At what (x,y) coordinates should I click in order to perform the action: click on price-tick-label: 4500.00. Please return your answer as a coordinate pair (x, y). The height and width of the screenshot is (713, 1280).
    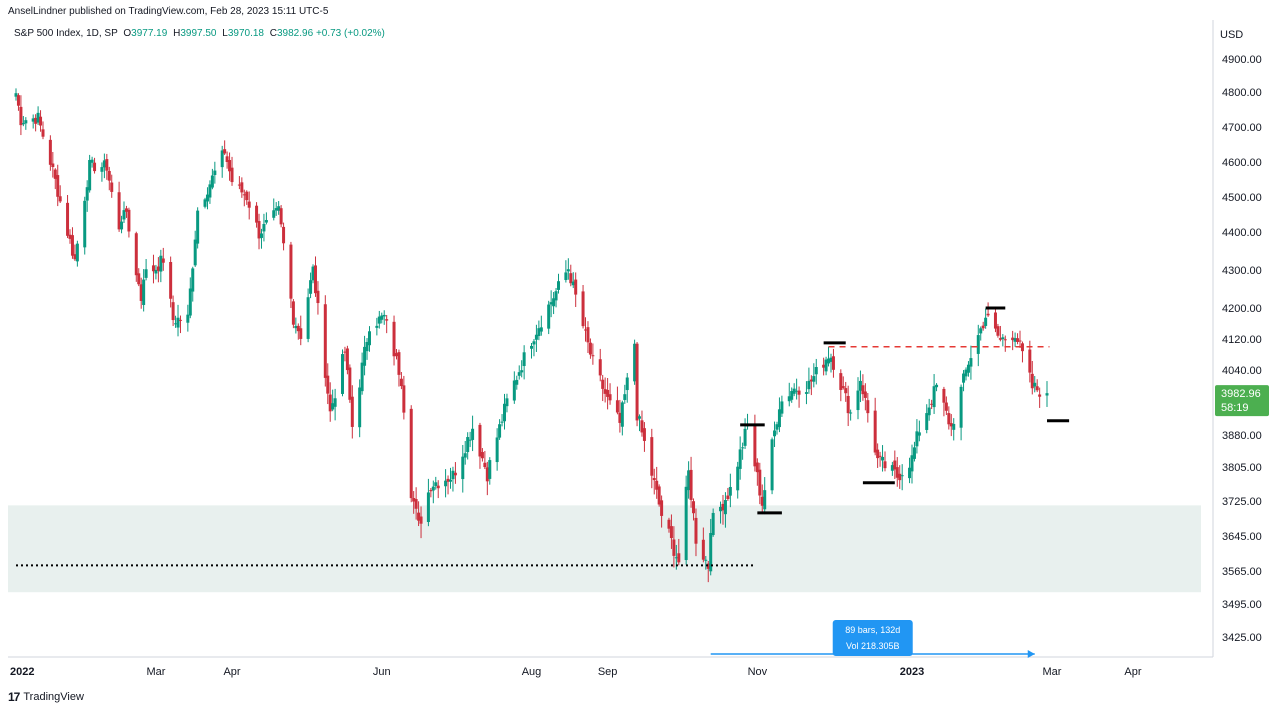
    Looking at the image, I should click on (1242, 198).